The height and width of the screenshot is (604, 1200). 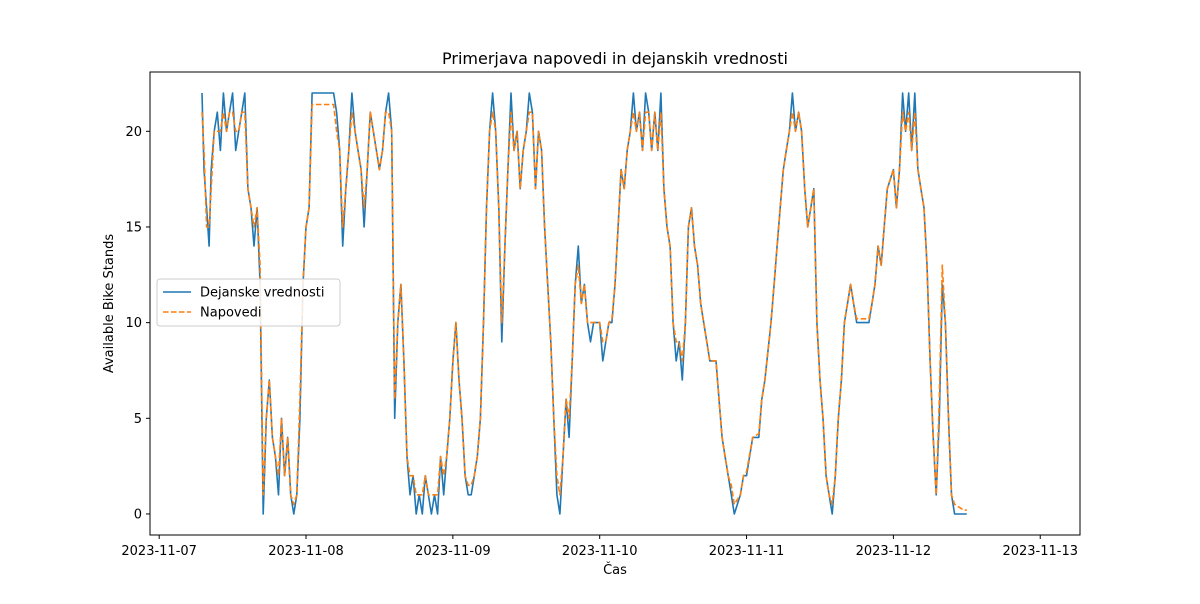 What do you see at coordinates (138, 514) in the screenshot?
I see `y-tick-label: 0` at bounding box center [138, 514].